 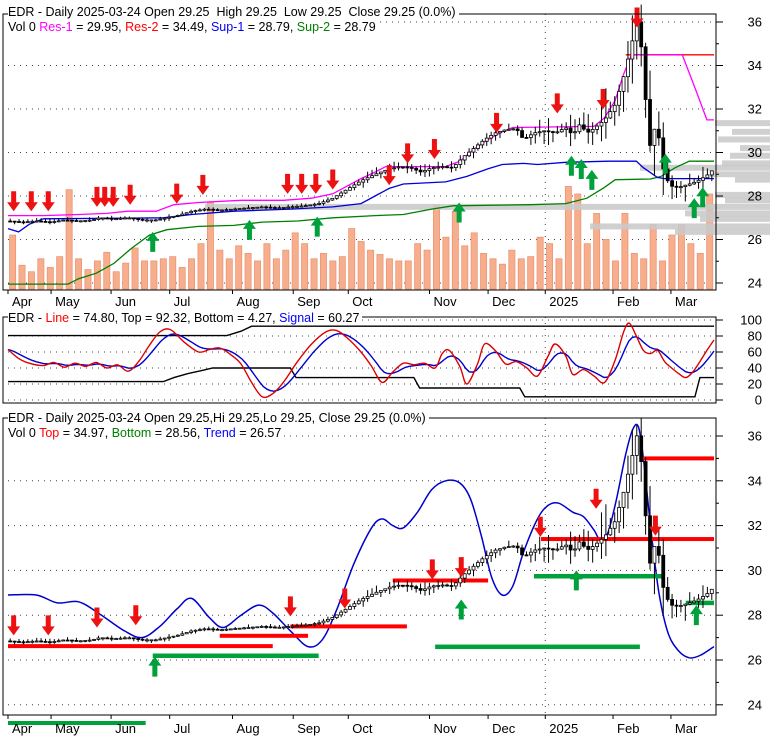 I want to click on y-axis-label: 0, so click(x=758, y=400).